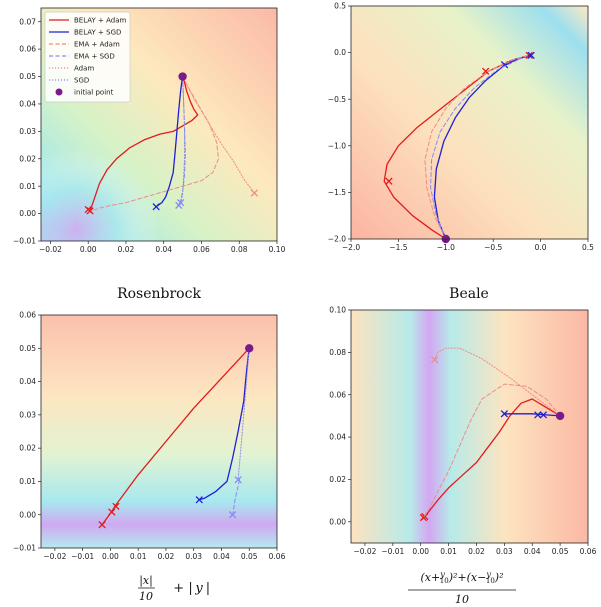 The height and width of the screenshot is (607, 601). Describe the element at coordinates (27, 348) in the screenshot. I see `y-tick-label: 0.05` at that location.